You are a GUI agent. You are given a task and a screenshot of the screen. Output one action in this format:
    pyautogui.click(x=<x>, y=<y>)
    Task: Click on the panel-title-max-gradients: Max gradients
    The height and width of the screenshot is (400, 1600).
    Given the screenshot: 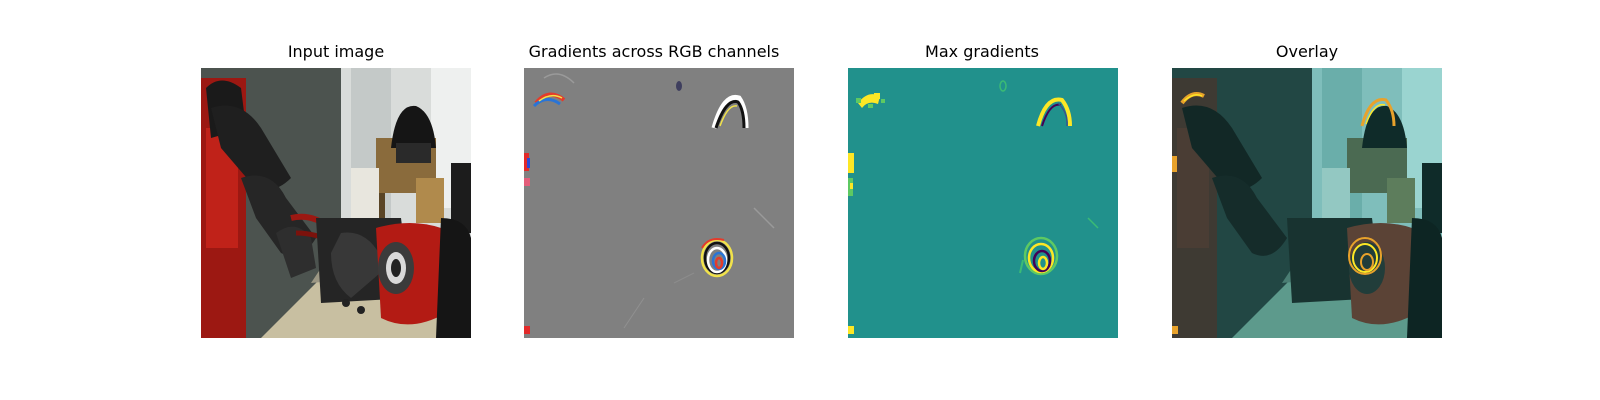 What is the action you would take?
    pyautogui.click(x=982, y=51)
    